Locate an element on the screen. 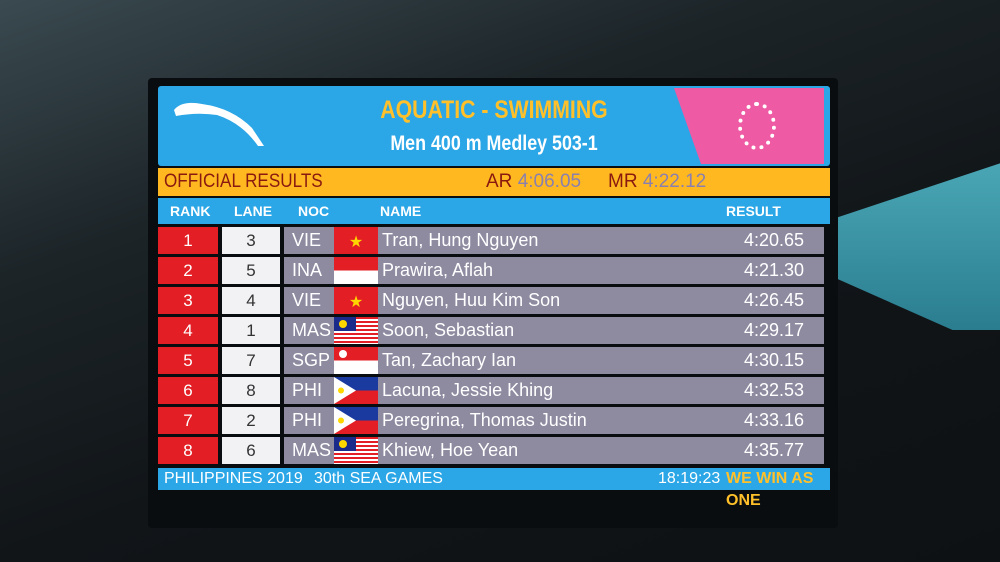 This screenshot has width=1000, height=562. ar-value: 4:06.05 is located at coordinates (549, 181).